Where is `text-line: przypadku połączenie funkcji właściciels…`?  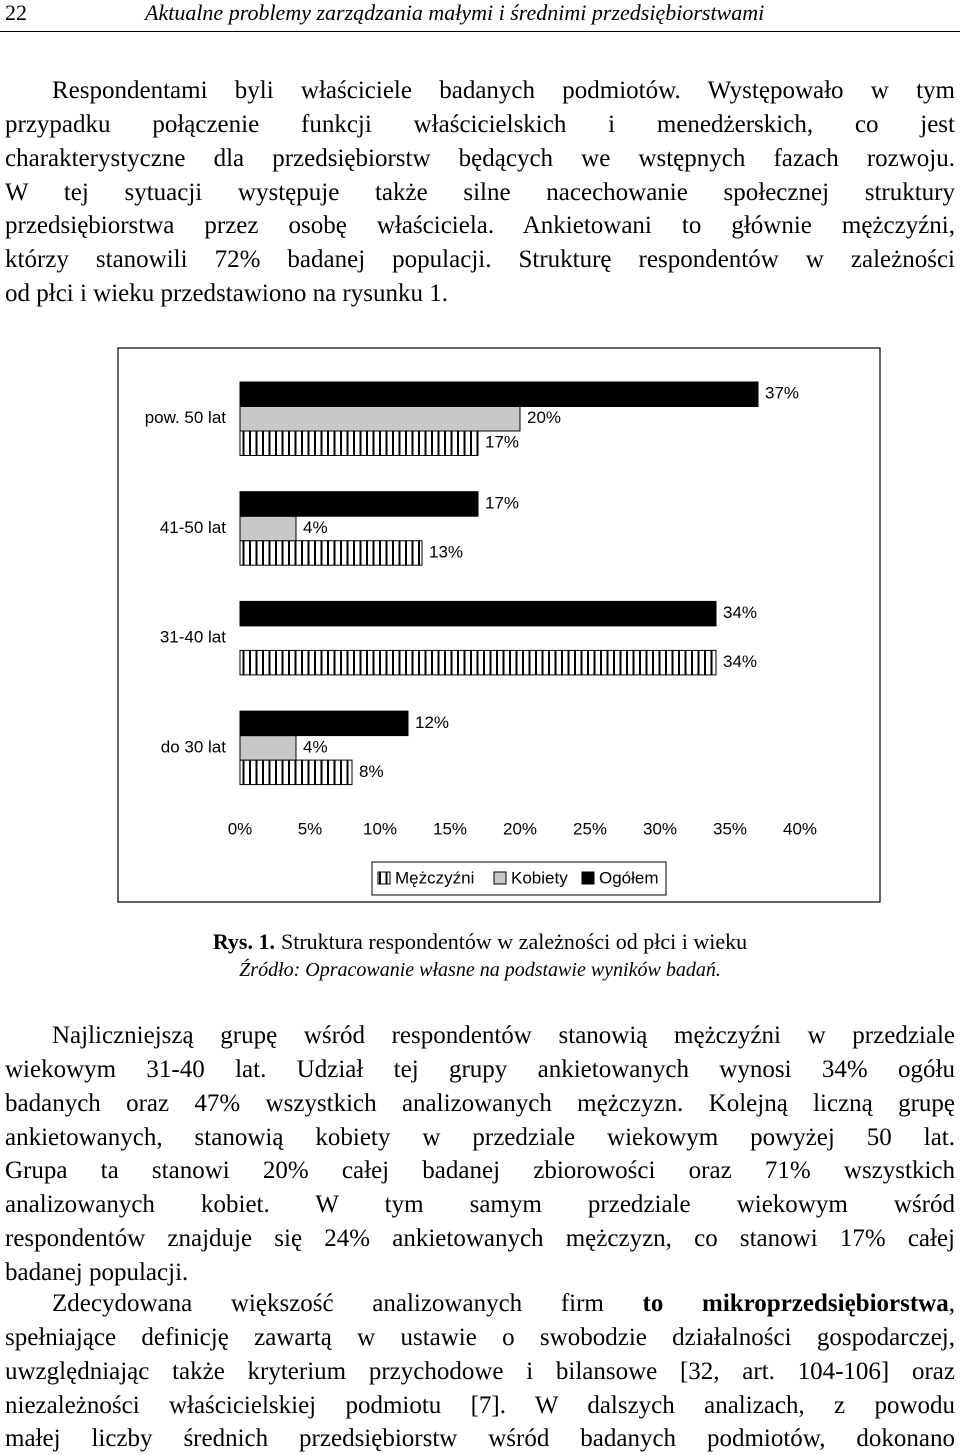
text-line: przypadku połączenie funkcji właściciels… is located at coordinates (480, 124).